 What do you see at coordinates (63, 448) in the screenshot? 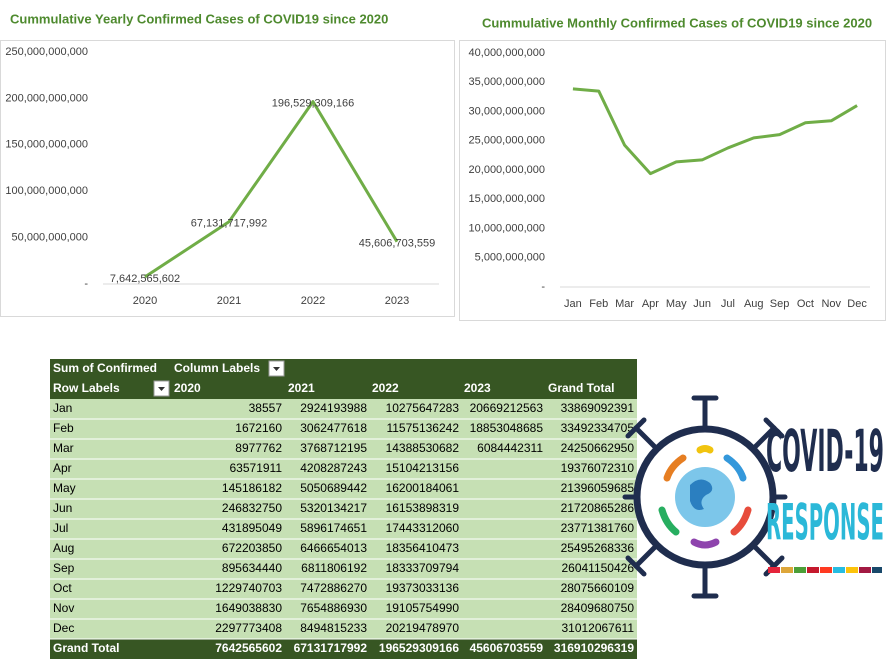
I see `table-cell: Mar` at bounding box center [63, 448].